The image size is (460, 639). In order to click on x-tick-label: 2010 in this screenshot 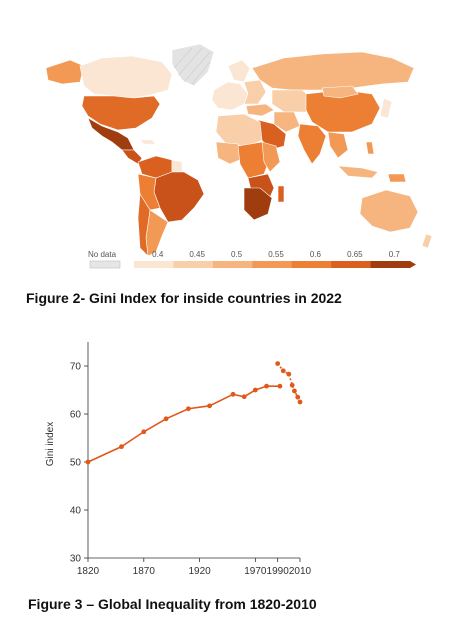, I will do `click(300, 571)`.